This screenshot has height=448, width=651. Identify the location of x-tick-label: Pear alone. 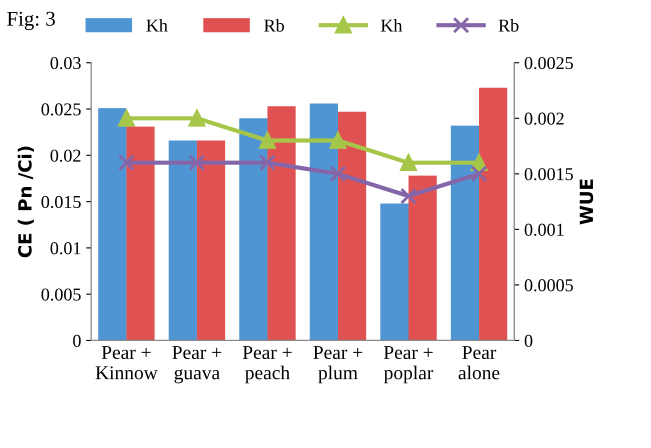
(479, 363).